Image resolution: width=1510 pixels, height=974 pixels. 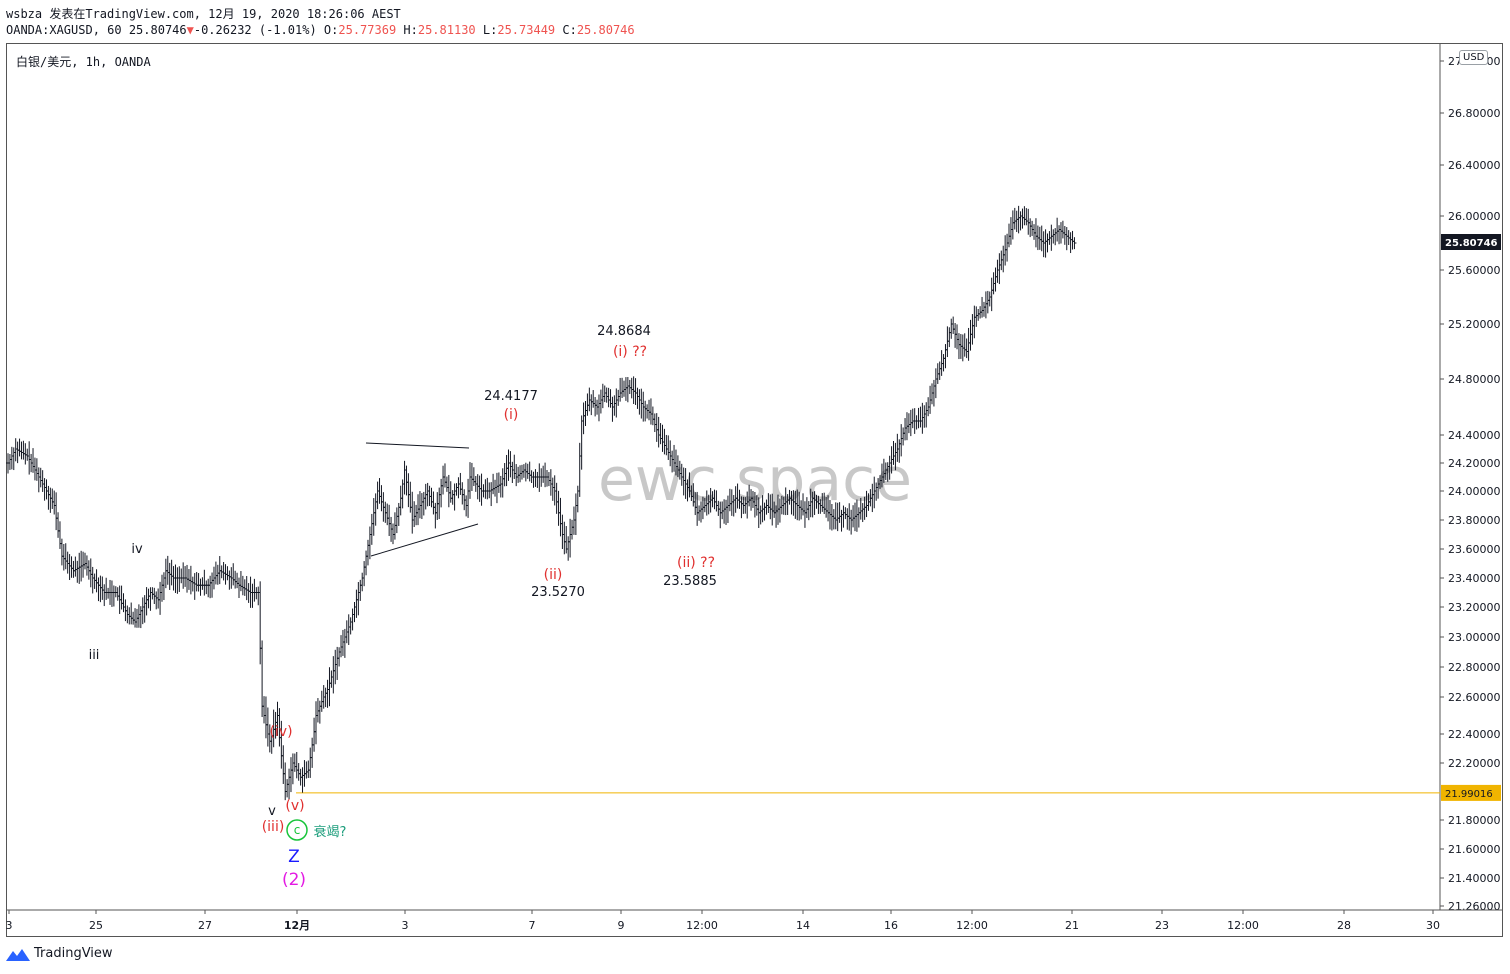 What do you see at coordinates (553, 575) in the screenshot?
I see `wave-label: (ii)` at bounding box center [553, 575].